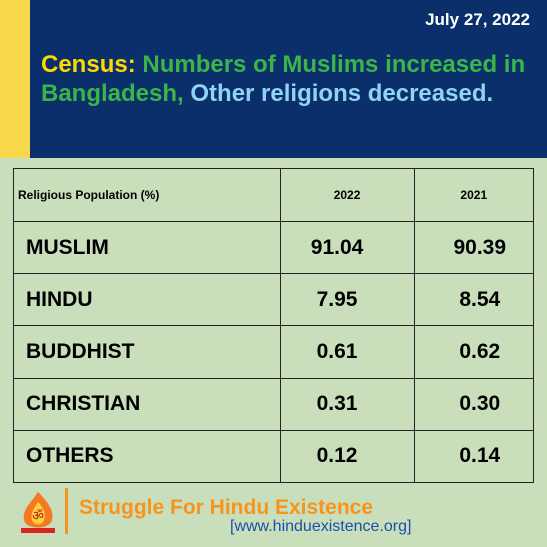  I want to click on table-row: MUSLIM 91.04 90.39, so click(274, 247).